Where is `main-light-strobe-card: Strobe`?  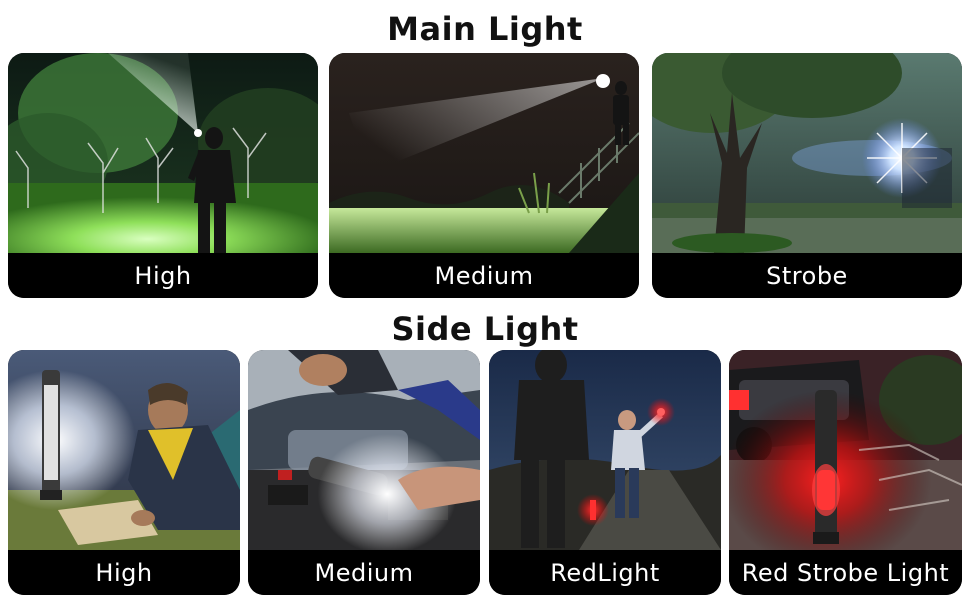
main-light-strobe-card: Strobe is located at coordinates (807, 175).